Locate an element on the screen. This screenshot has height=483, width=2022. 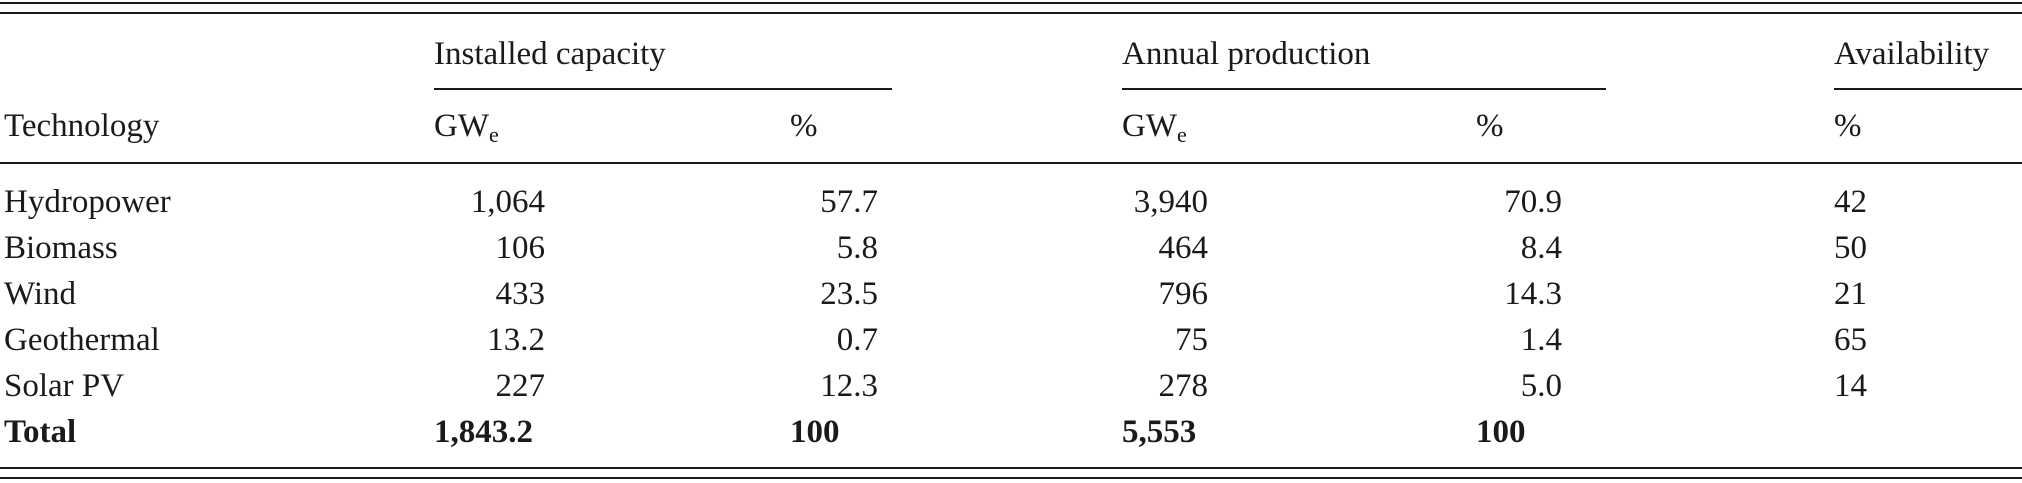
total-cap-pct: 100 is located at coordinates (815, 432).